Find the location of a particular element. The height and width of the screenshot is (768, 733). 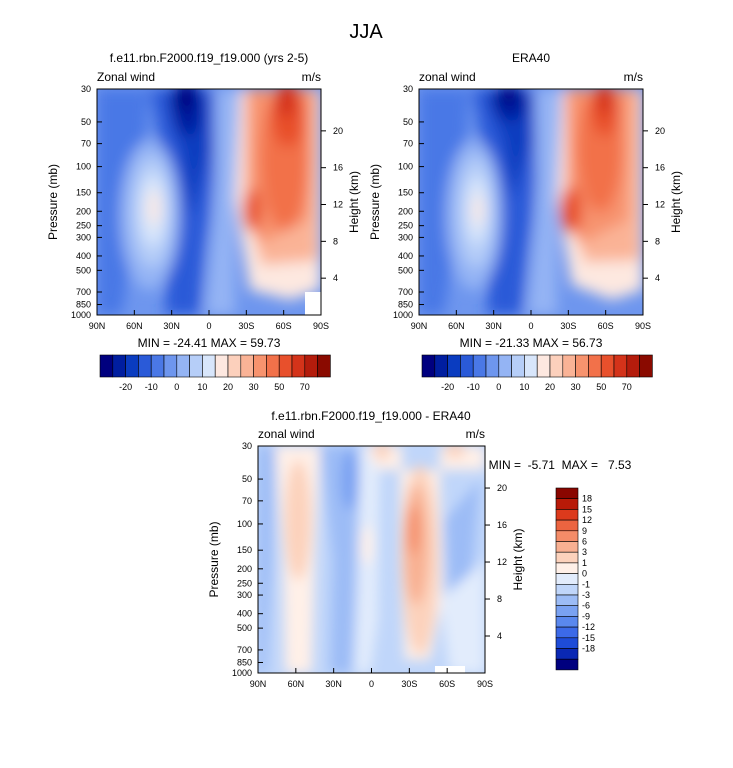

panel-difference-ytick-label: 200 is located at coordinates (244, 569).